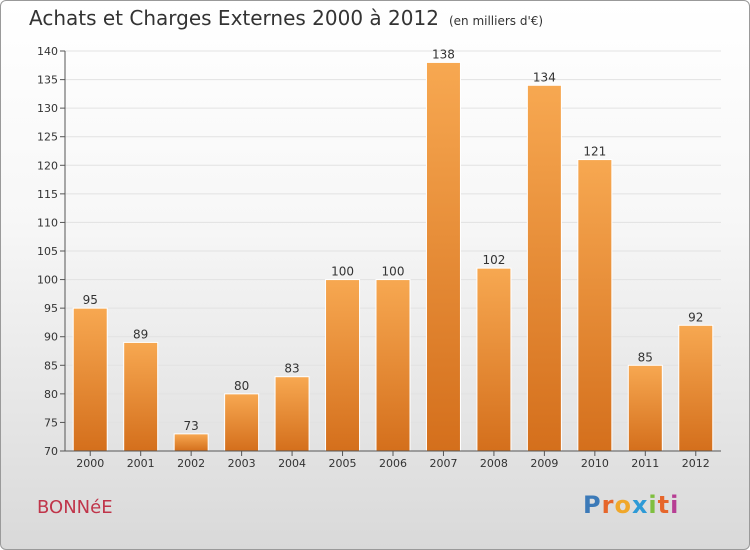  I want to click on y-tick-label: 135, so click(47, 80).